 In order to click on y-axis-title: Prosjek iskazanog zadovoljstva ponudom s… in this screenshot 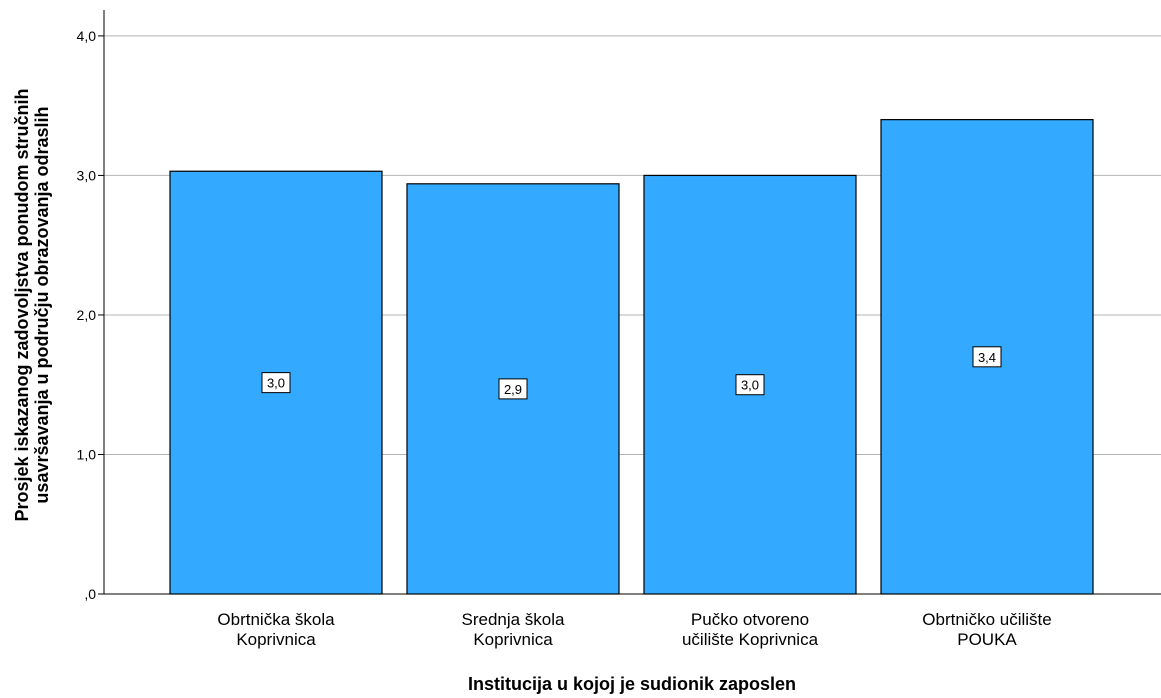, I will do `click(32, 304)`.